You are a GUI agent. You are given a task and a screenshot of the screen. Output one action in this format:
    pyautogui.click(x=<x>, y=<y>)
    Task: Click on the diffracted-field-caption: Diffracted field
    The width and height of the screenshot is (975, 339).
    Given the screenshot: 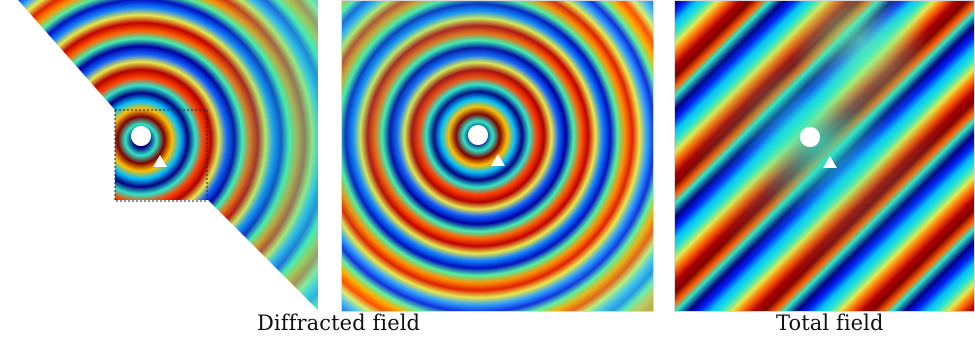 What is the action you would take?
    pyautogui.click(x=339, y=323)
    